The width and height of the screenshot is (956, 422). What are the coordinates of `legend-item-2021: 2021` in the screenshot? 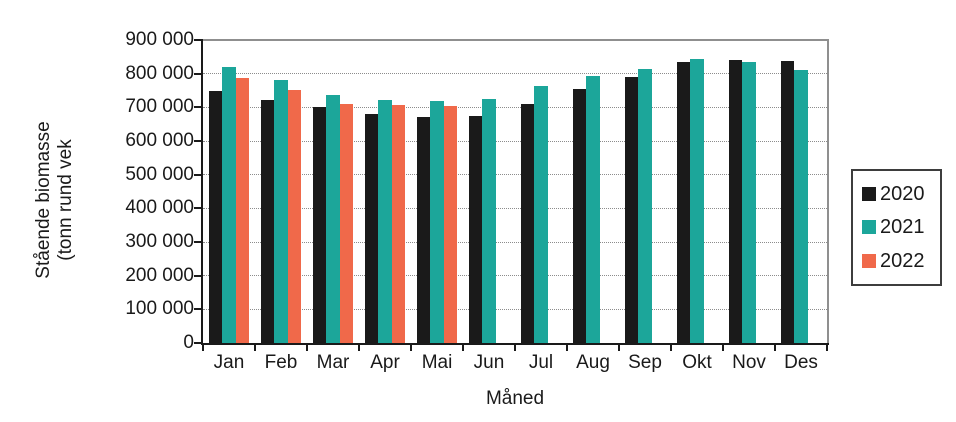 It's located at (901, 227).